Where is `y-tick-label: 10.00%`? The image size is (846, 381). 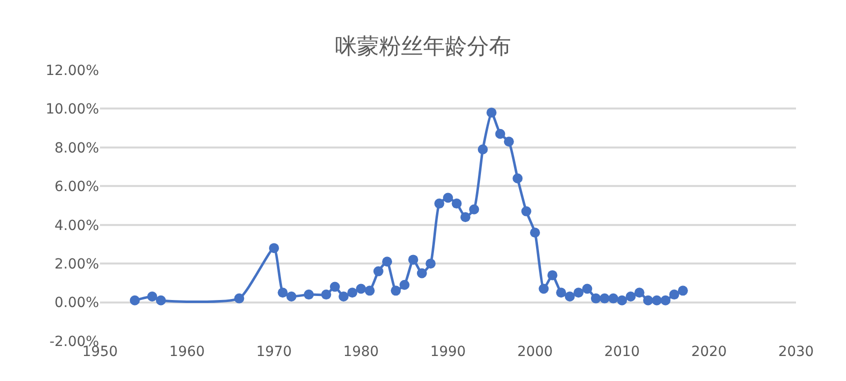
y-tick-label: 10.00% is located at coordinates (72, 110).